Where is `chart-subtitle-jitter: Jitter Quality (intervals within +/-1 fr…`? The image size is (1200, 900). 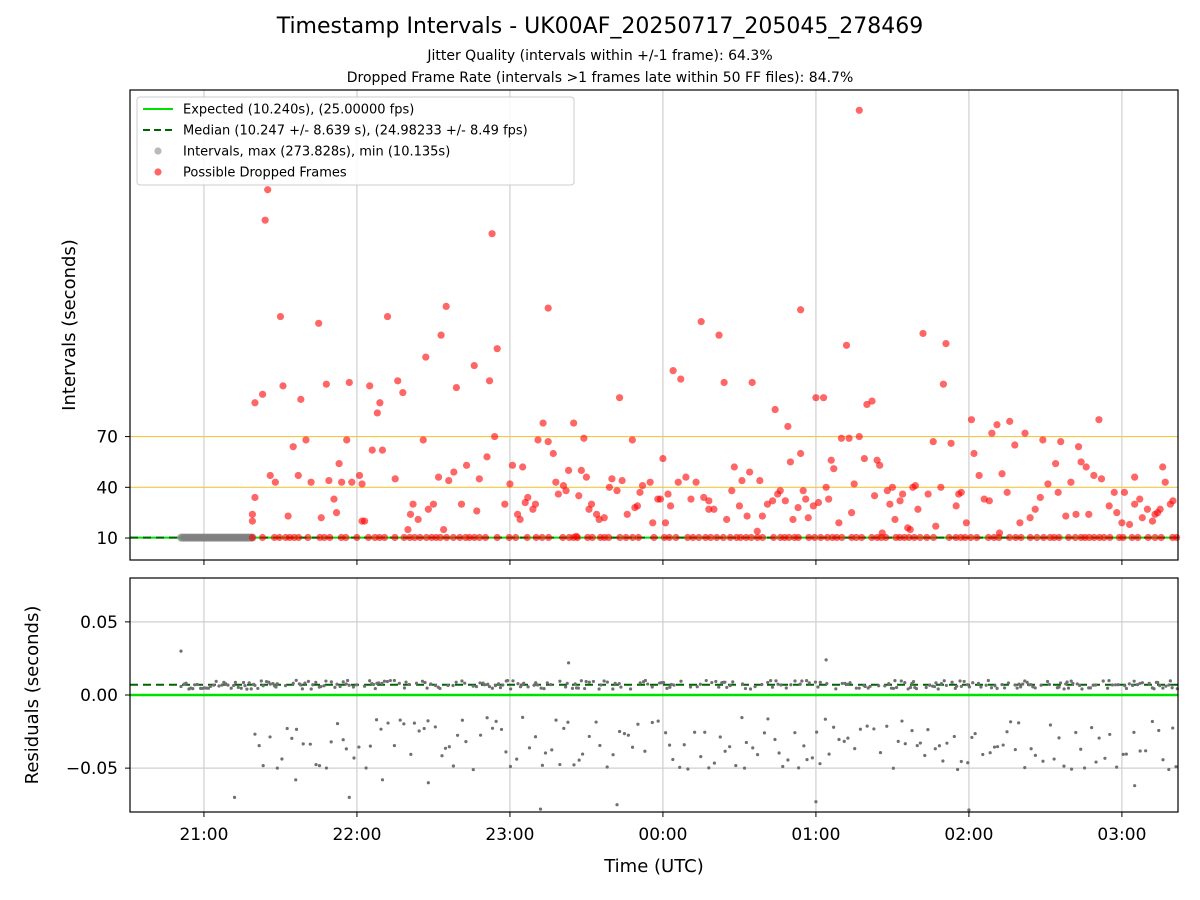
chart-subtitle-jitter: Jitter Quality (intervals within +/-1 fr… is located at coordinates (600, 56).